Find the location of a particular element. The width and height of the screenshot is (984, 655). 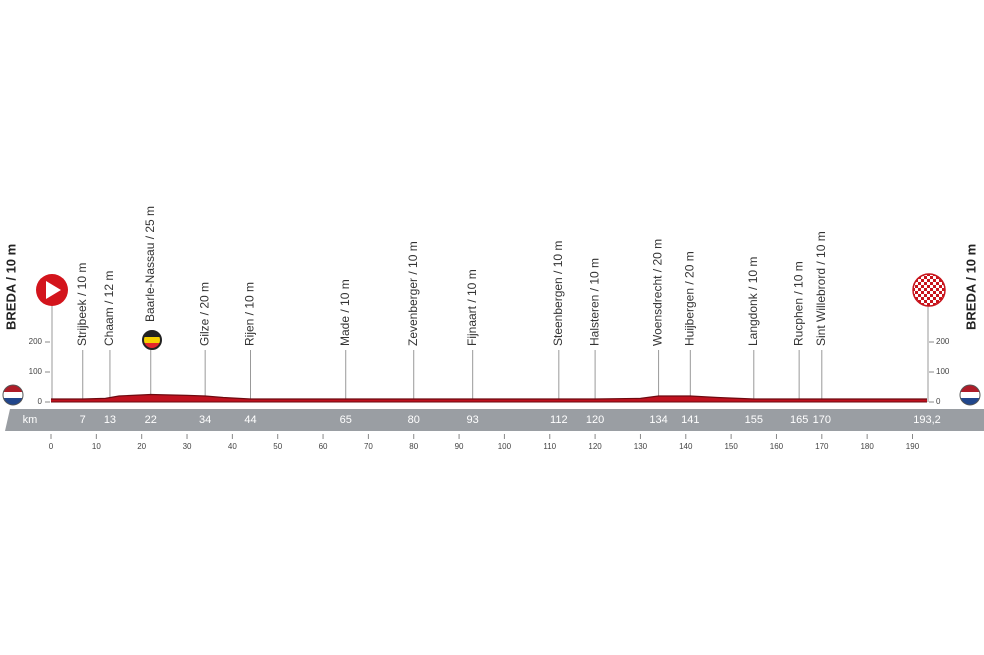

finish-icon is located at coordinates (929, 290).